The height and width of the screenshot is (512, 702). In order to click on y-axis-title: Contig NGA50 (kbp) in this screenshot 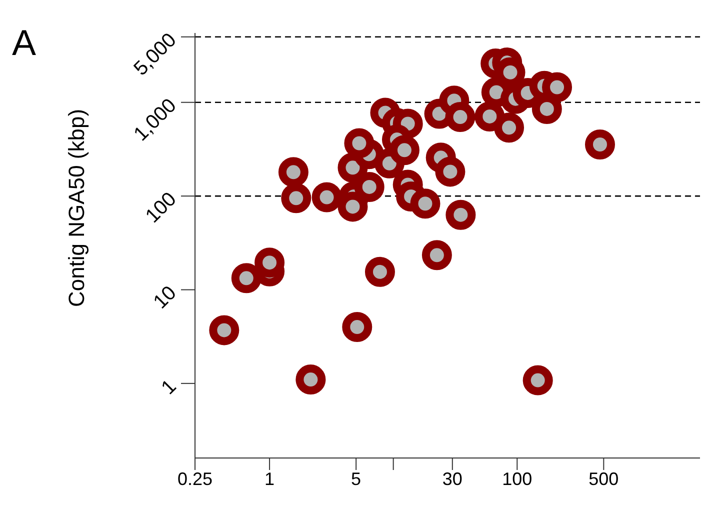, I will do `click(76, 208)`.